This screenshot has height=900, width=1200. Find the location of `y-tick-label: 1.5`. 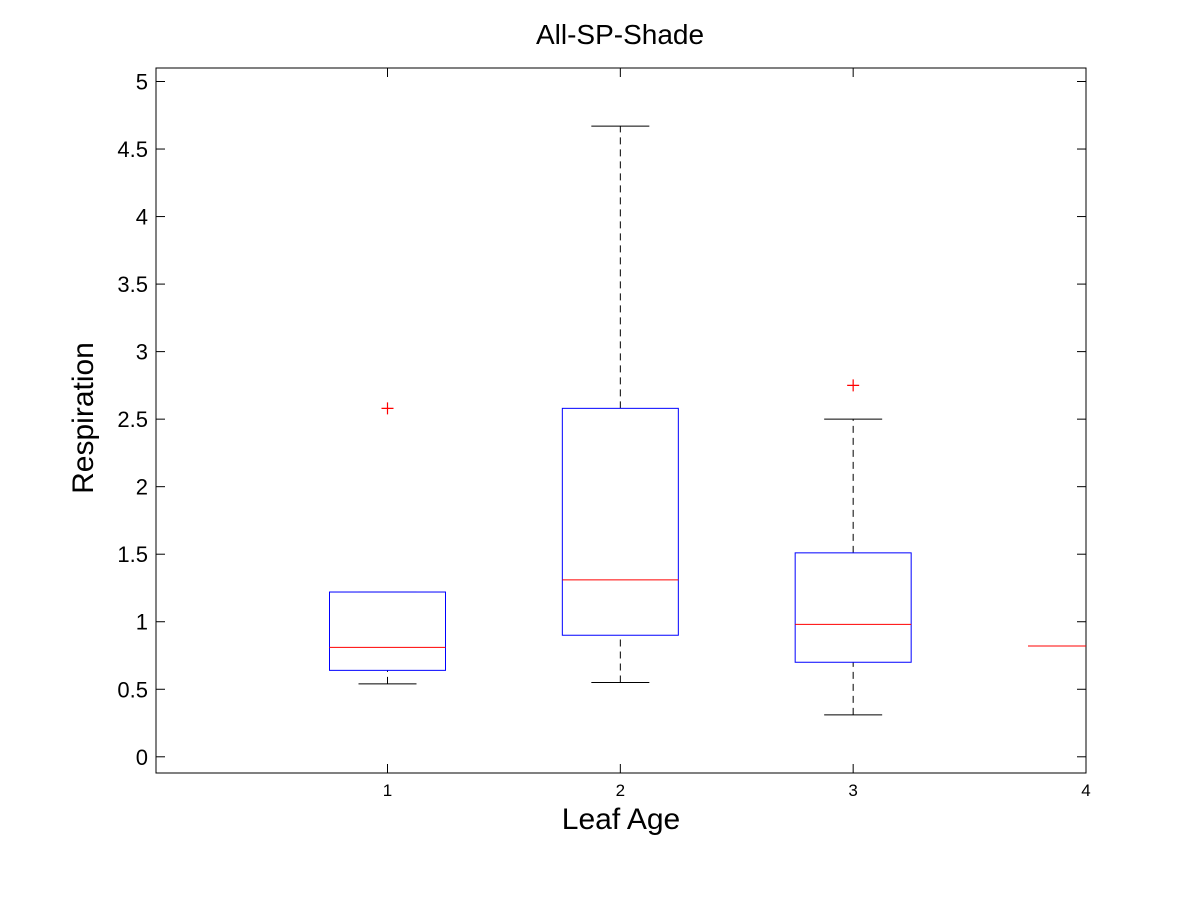

y-tick-label: 1.5 is located at coordinates (132, 554).